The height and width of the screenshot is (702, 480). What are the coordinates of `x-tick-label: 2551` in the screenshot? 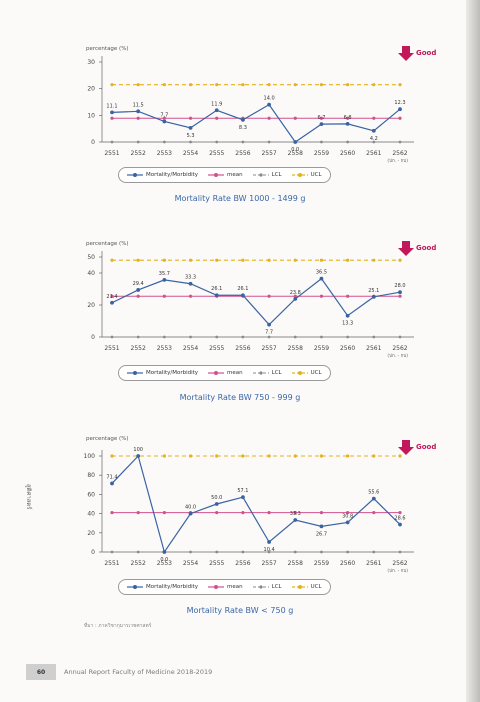 It's located at (111, 563).